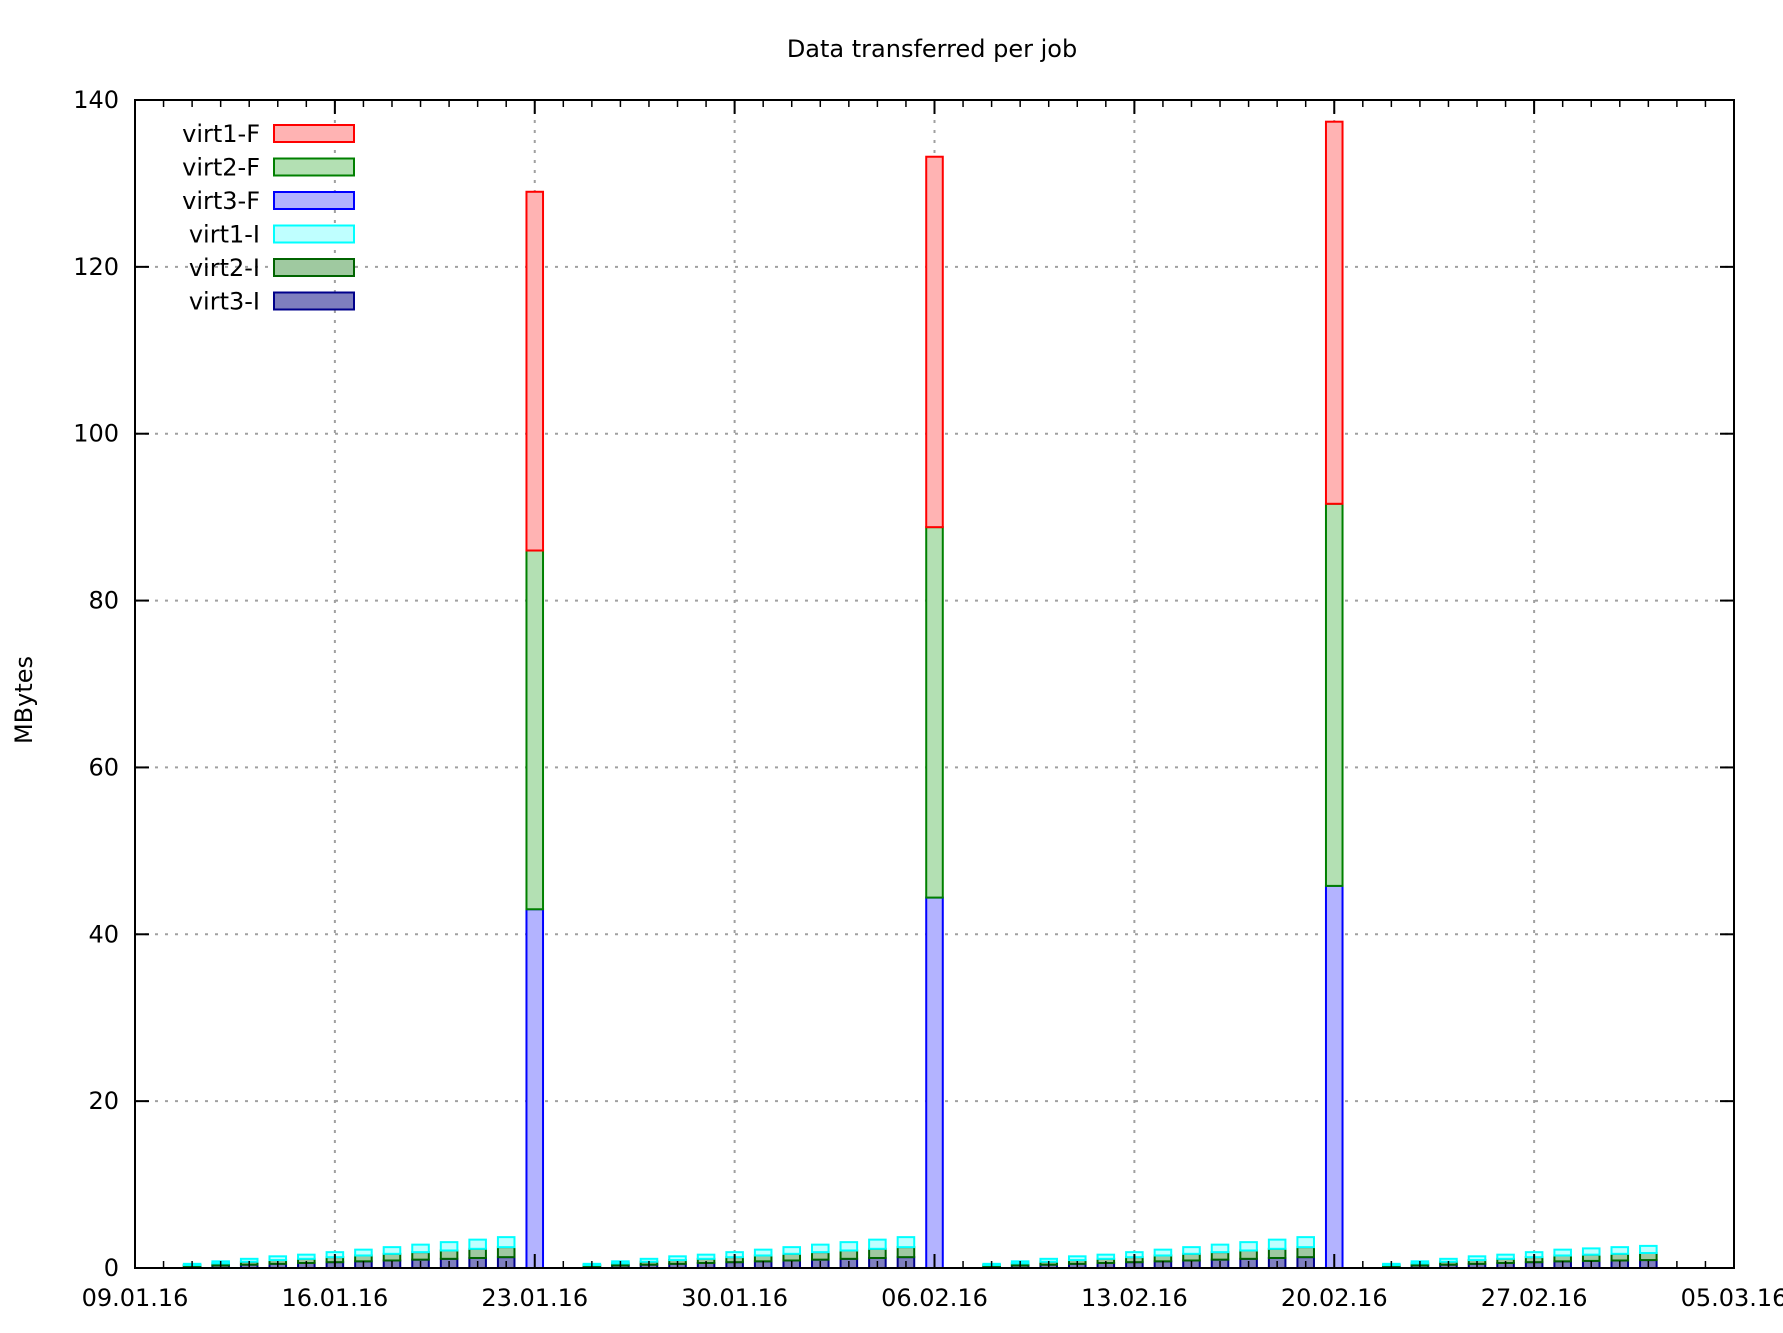  Describe the element at coordinates (96, 434) in the screenshot. I see `y-tick-label: 100` at that location.